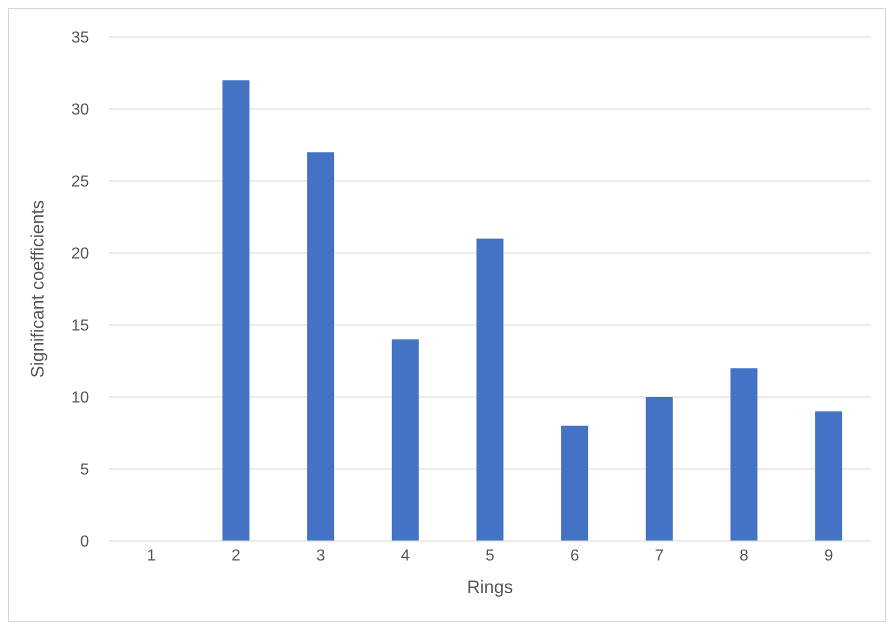 Image resolution: width=894 pixels, height=630 pixels. I want to click on x-tick-label: 5, so click(490, 555).